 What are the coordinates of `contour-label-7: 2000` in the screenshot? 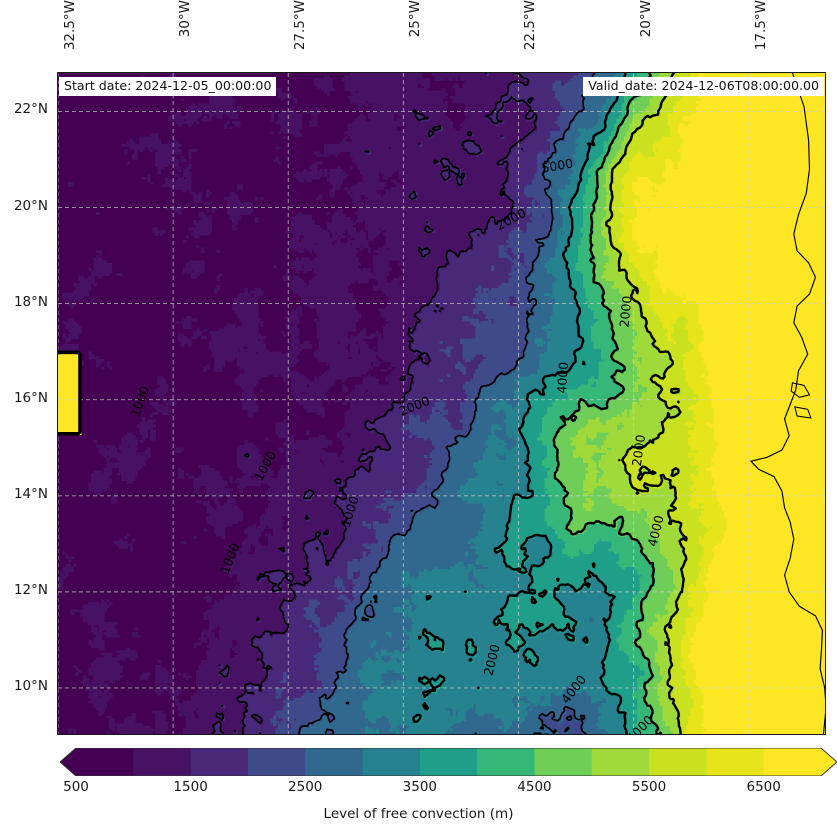 It's located at (638, 451).